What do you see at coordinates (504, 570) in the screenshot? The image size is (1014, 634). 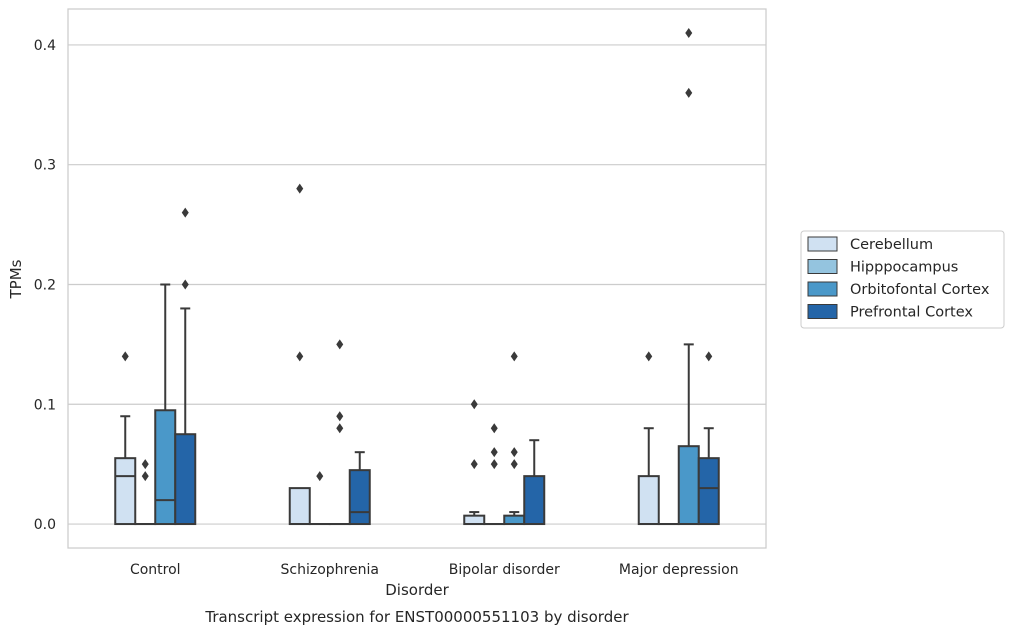 I see `x-tick-label: Bipolar disorder` at bounding box center [504, 570].